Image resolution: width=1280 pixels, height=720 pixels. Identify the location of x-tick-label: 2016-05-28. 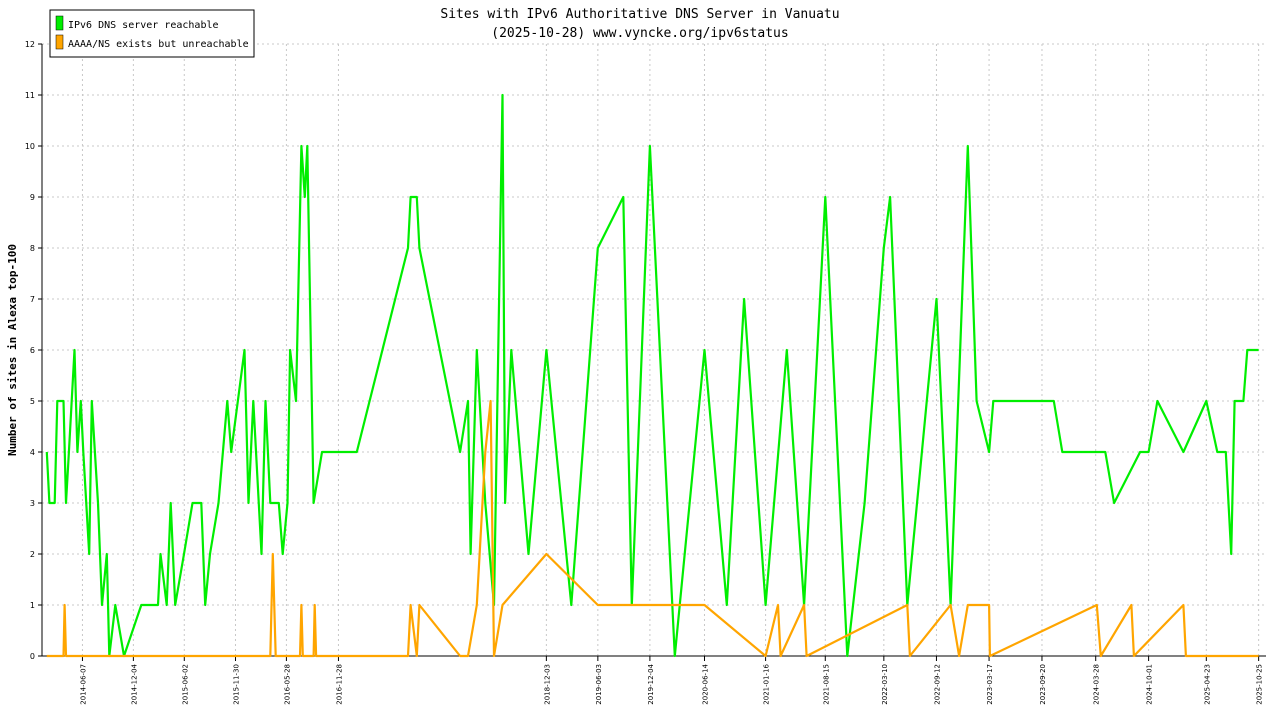
(287, 684).